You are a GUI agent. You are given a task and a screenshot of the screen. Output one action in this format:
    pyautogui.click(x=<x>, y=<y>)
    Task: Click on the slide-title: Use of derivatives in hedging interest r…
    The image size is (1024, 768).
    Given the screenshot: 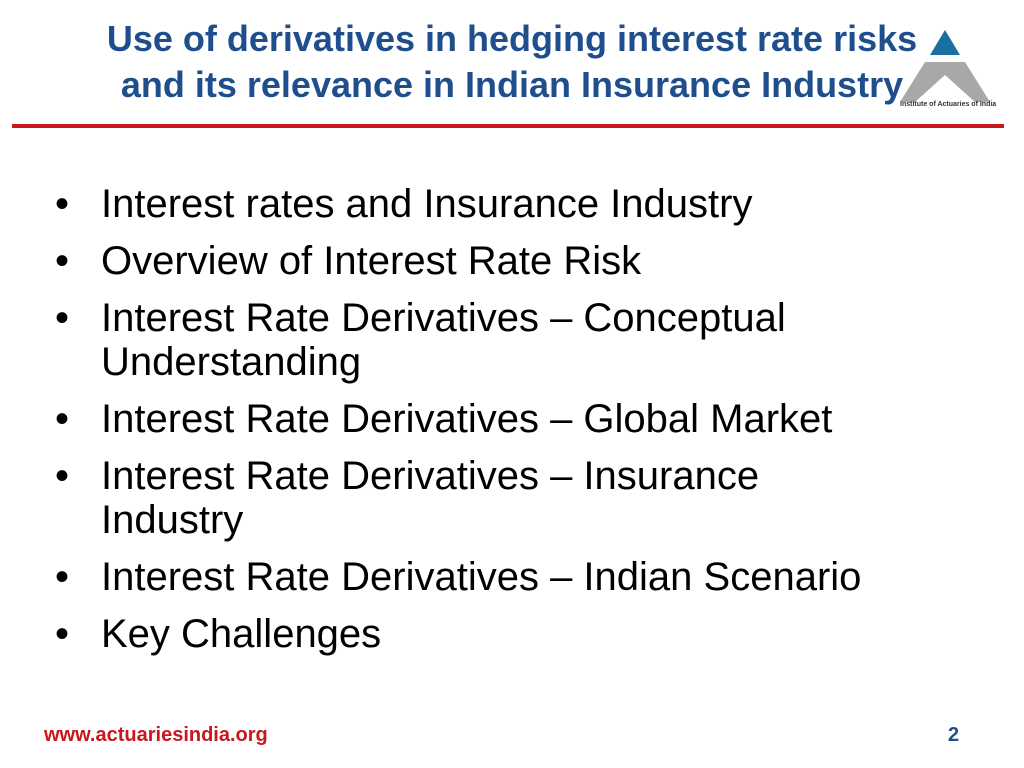 What is the action you would take?
    pyautogui.click(x=512, y=62)
    